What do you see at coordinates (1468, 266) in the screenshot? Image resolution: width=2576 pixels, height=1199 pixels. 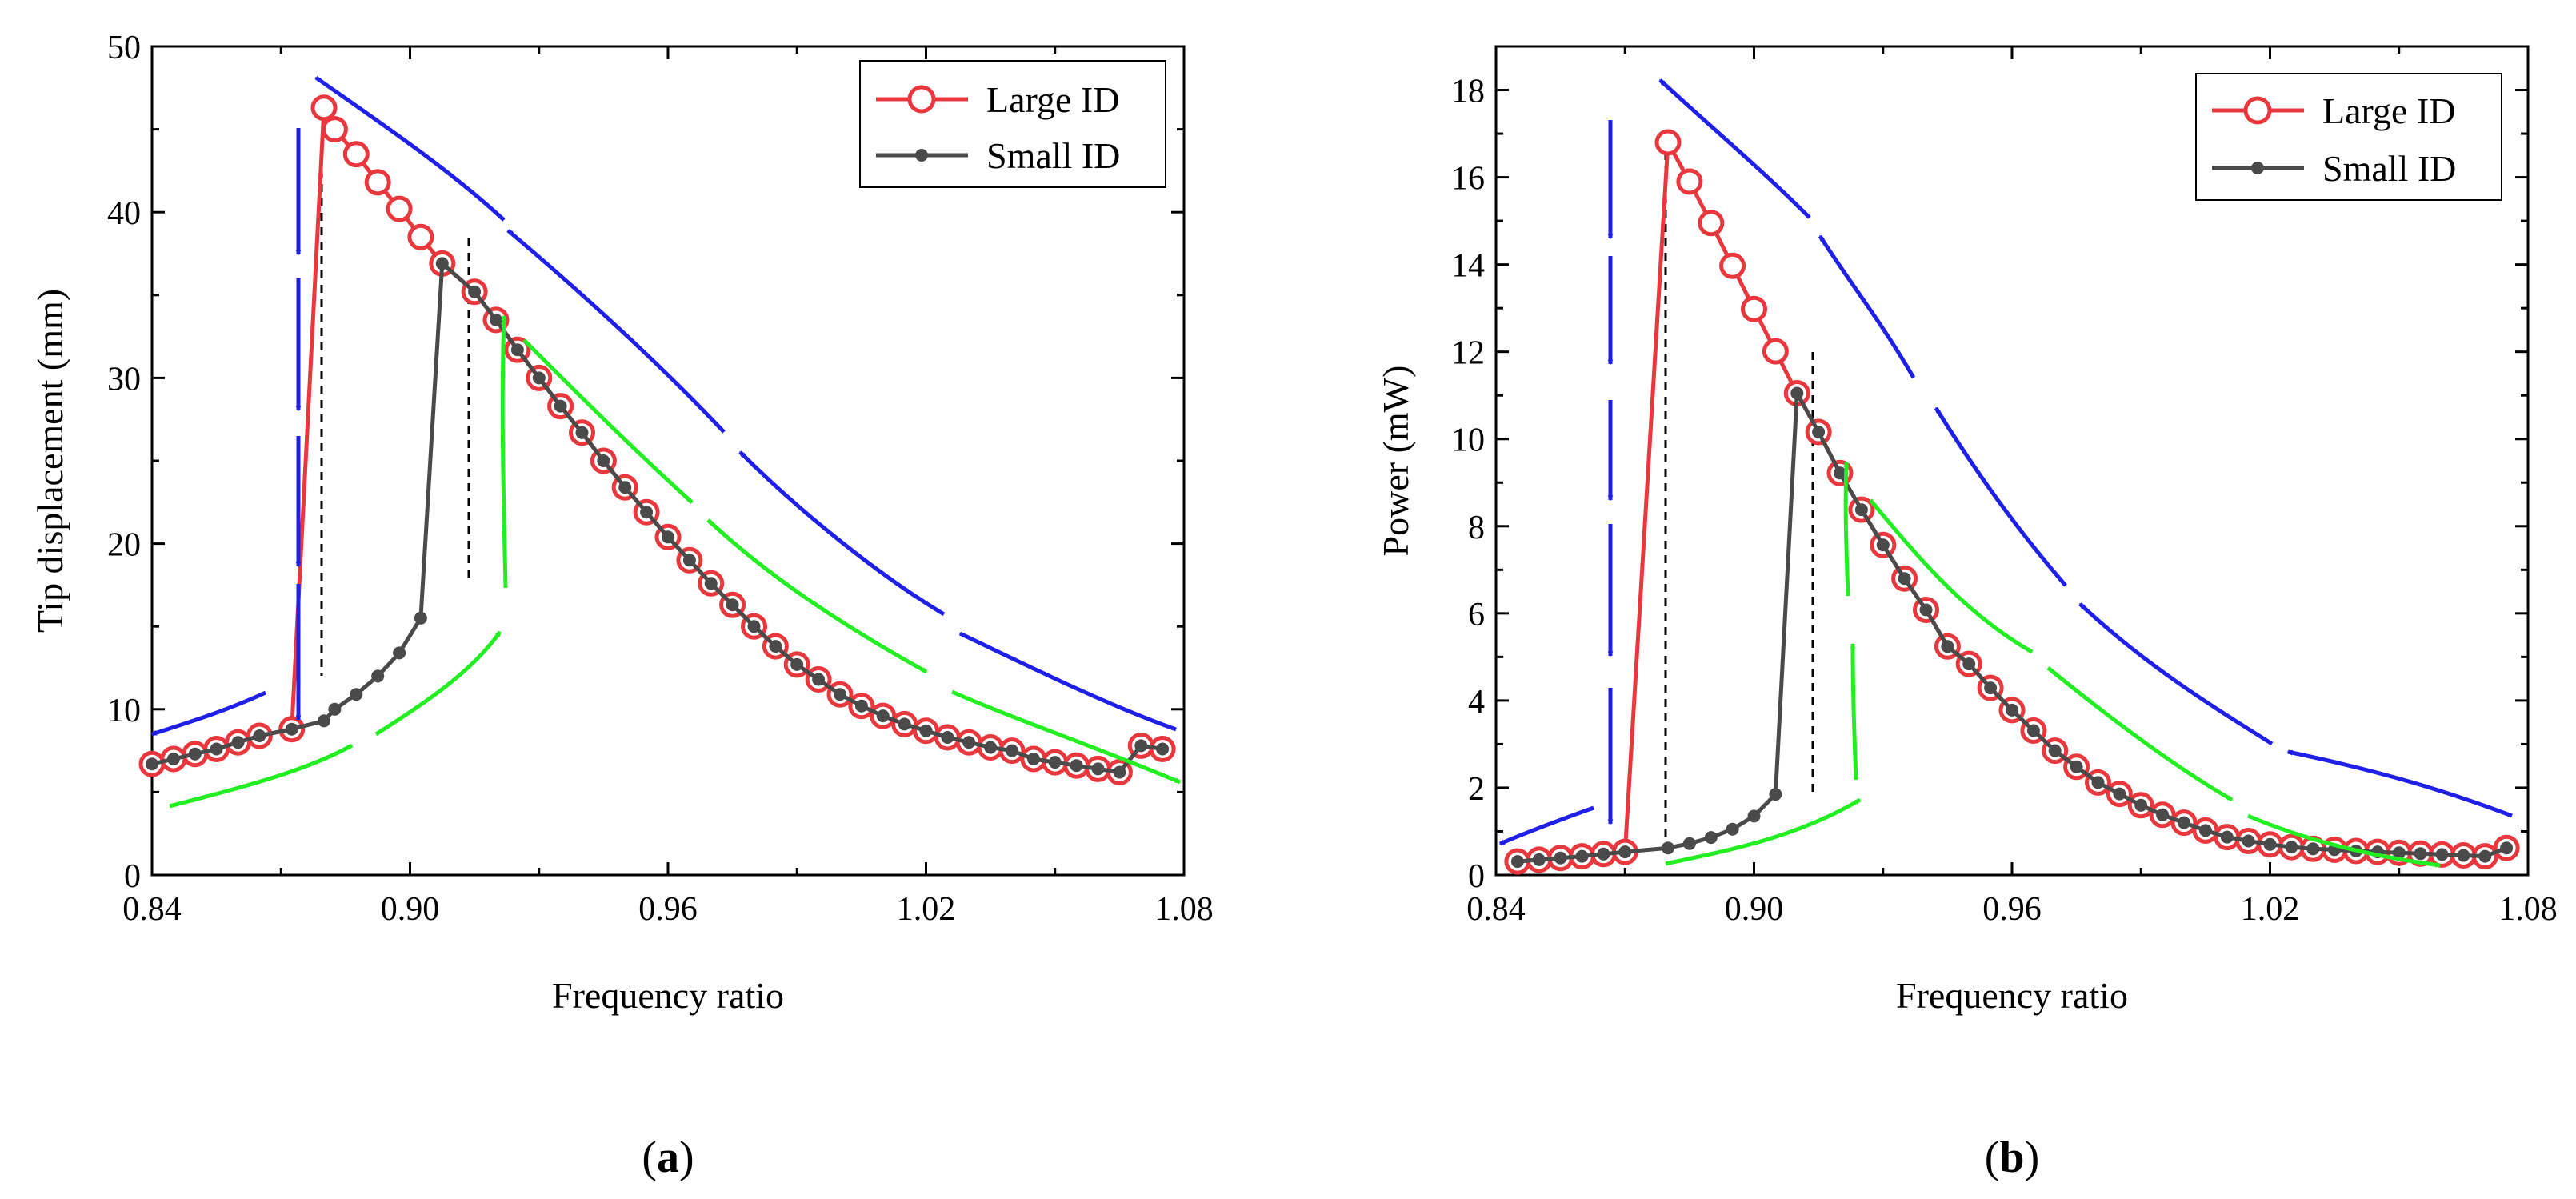 I see `y-tick-label: 14` at bounding box center [1468, 266].